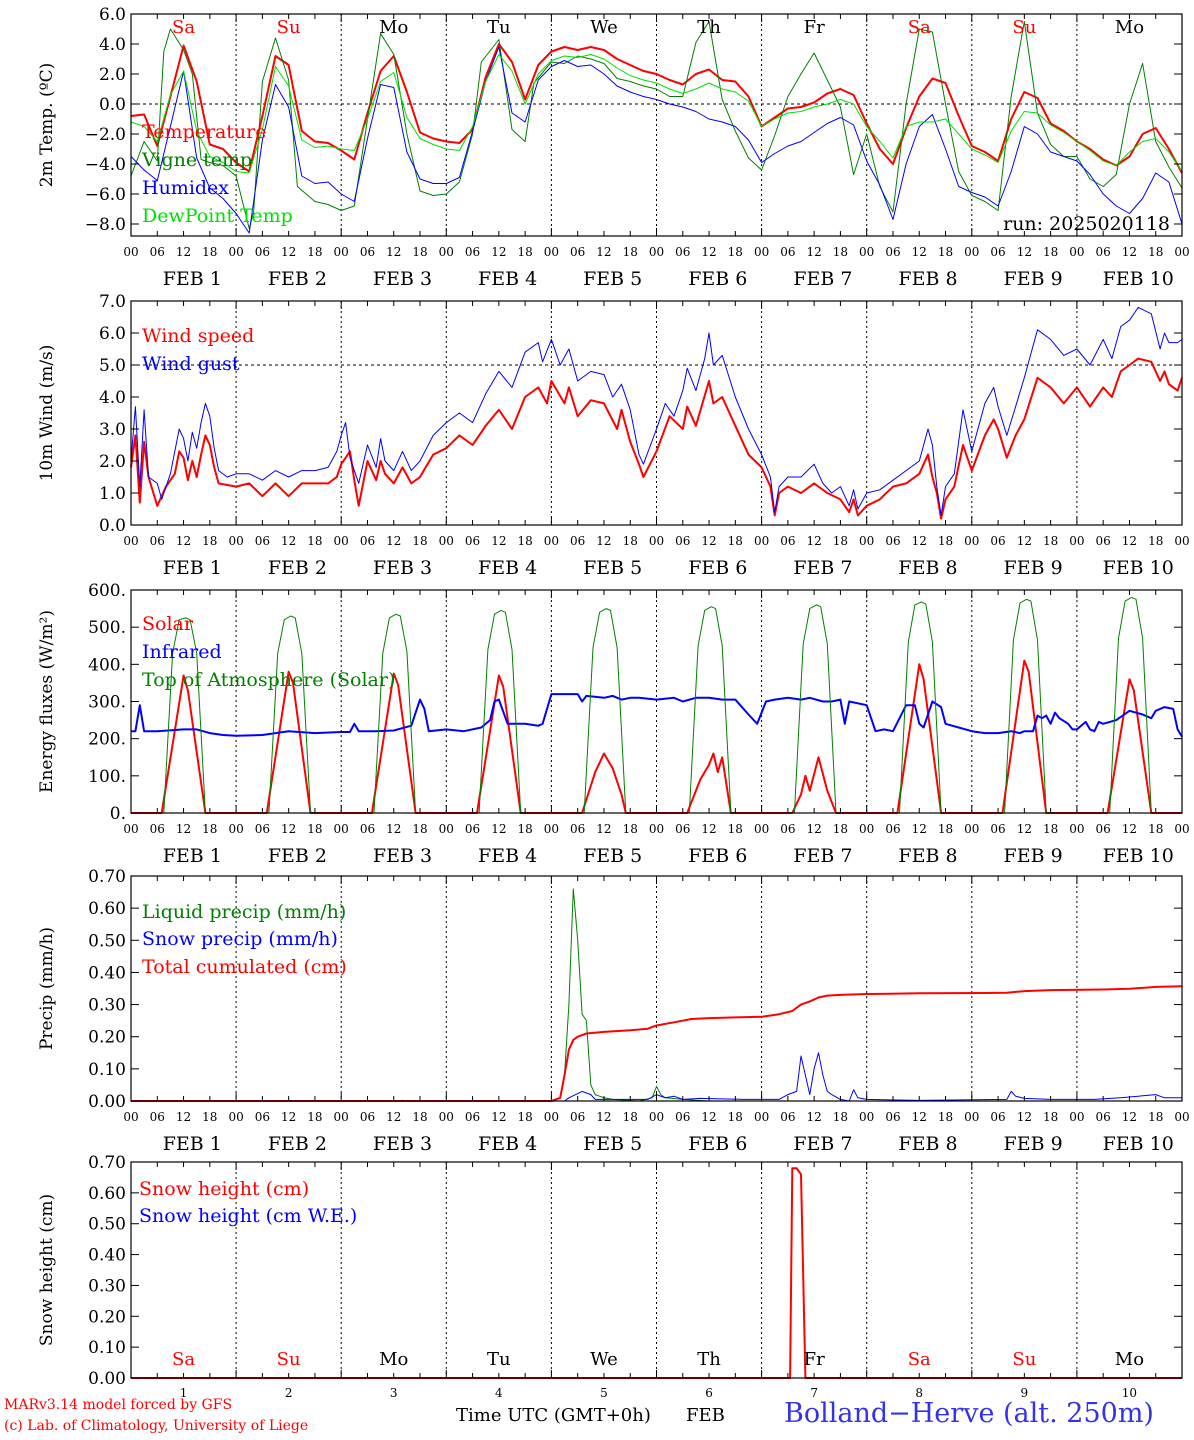 The image size is (1194, 1440). Describe the element at coordinates (112, 105) in the screenshot. I see `y-tick-label: 0.0` at that location.